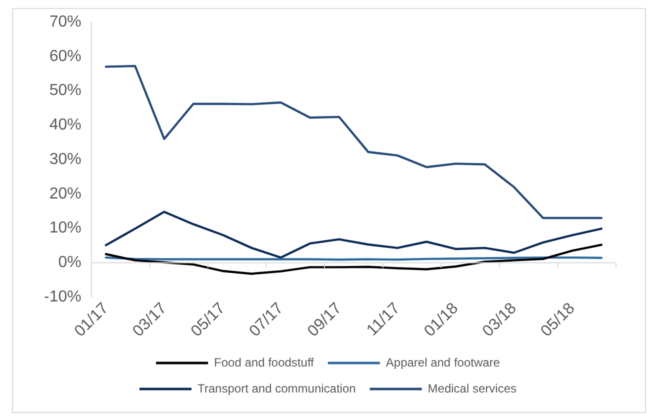 This screenshot has height=419, width=656. What do you see at coordinates (65, 125) in the screenshot?
I see `y-tick-label: 40%` at bounding box center [65, 125].